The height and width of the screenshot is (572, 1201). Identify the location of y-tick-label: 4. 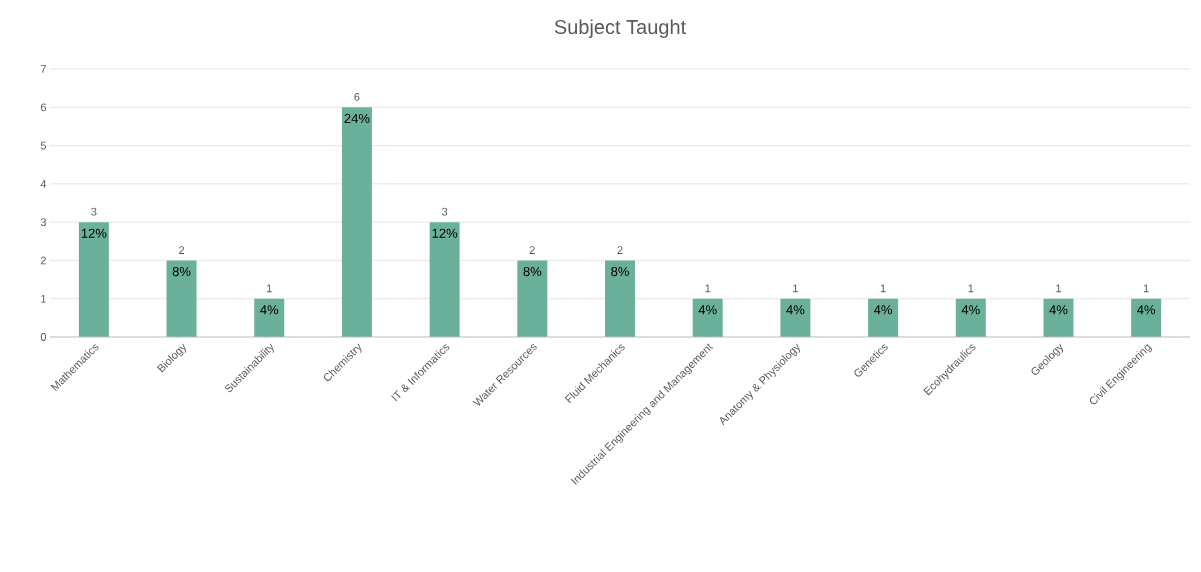
(43, 184).